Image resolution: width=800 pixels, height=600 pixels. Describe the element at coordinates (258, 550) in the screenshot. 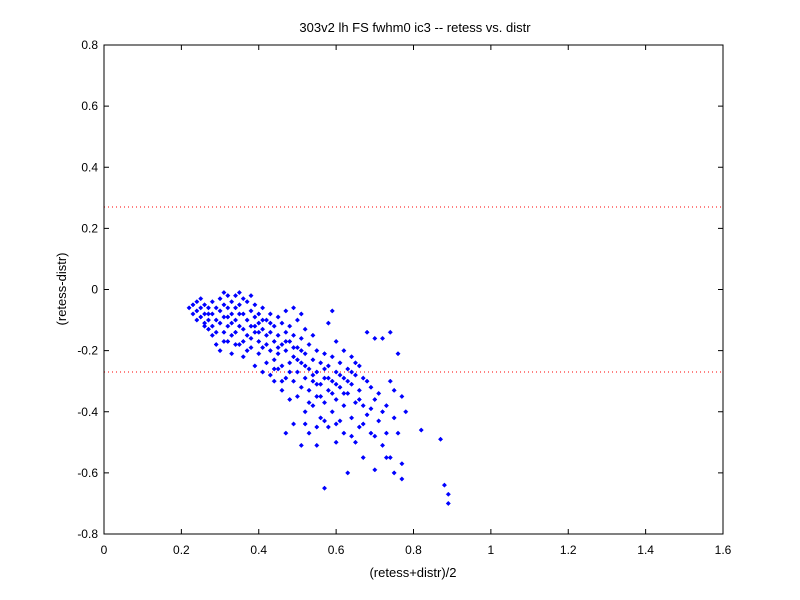

I see `x-tick-label: 0.4` at that location.